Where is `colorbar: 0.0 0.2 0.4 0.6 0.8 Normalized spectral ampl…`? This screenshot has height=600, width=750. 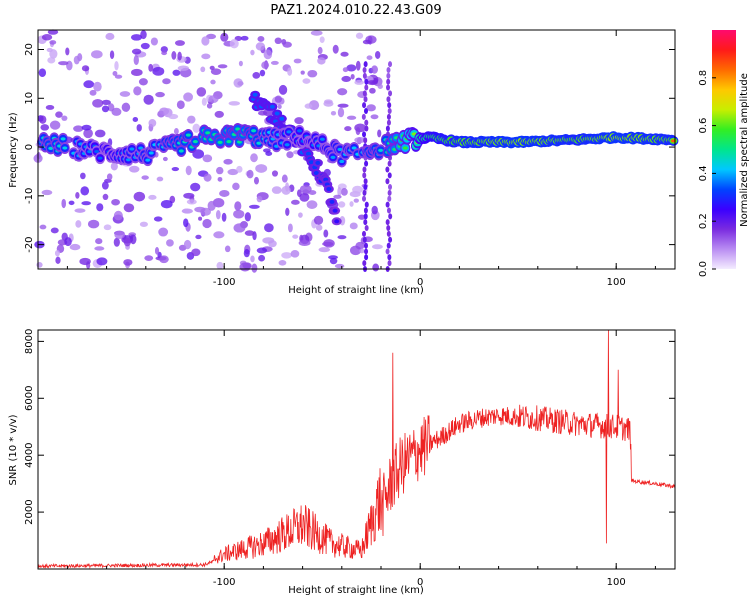 colorbar: 0.0 0.2 0.4 0.6 0.8 Normalized spectral ampl… is located at coordinates (724, 153).